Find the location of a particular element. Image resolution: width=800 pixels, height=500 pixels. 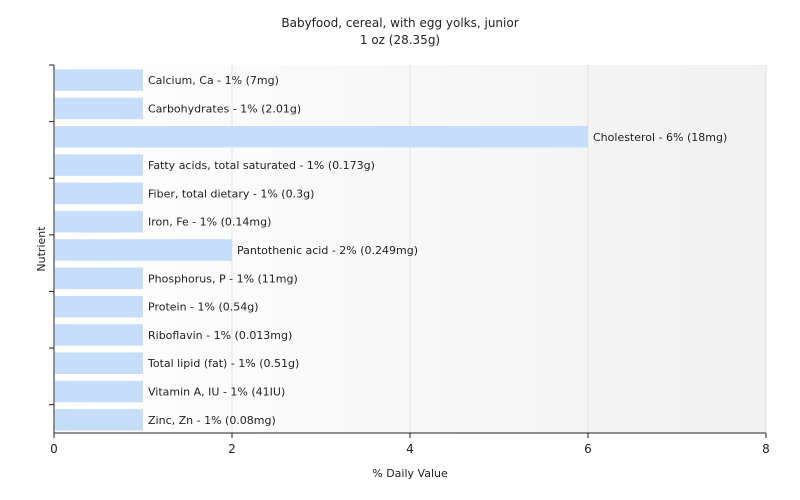

bar-label: Fiber, total dietary - 1% (0.3g) is located at coordinates (231, 193).